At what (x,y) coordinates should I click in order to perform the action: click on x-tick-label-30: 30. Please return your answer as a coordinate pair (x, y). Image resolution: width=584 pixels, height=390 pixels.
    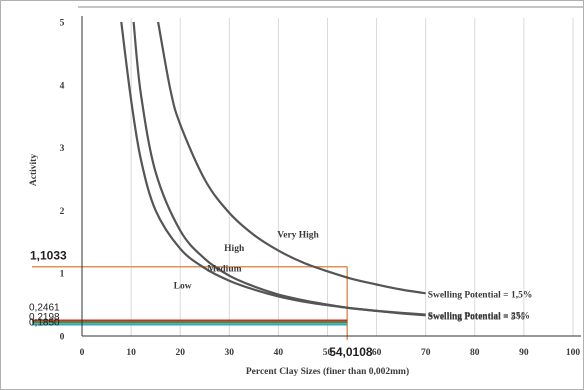
    Looking at the image, I should click on (230, 353).